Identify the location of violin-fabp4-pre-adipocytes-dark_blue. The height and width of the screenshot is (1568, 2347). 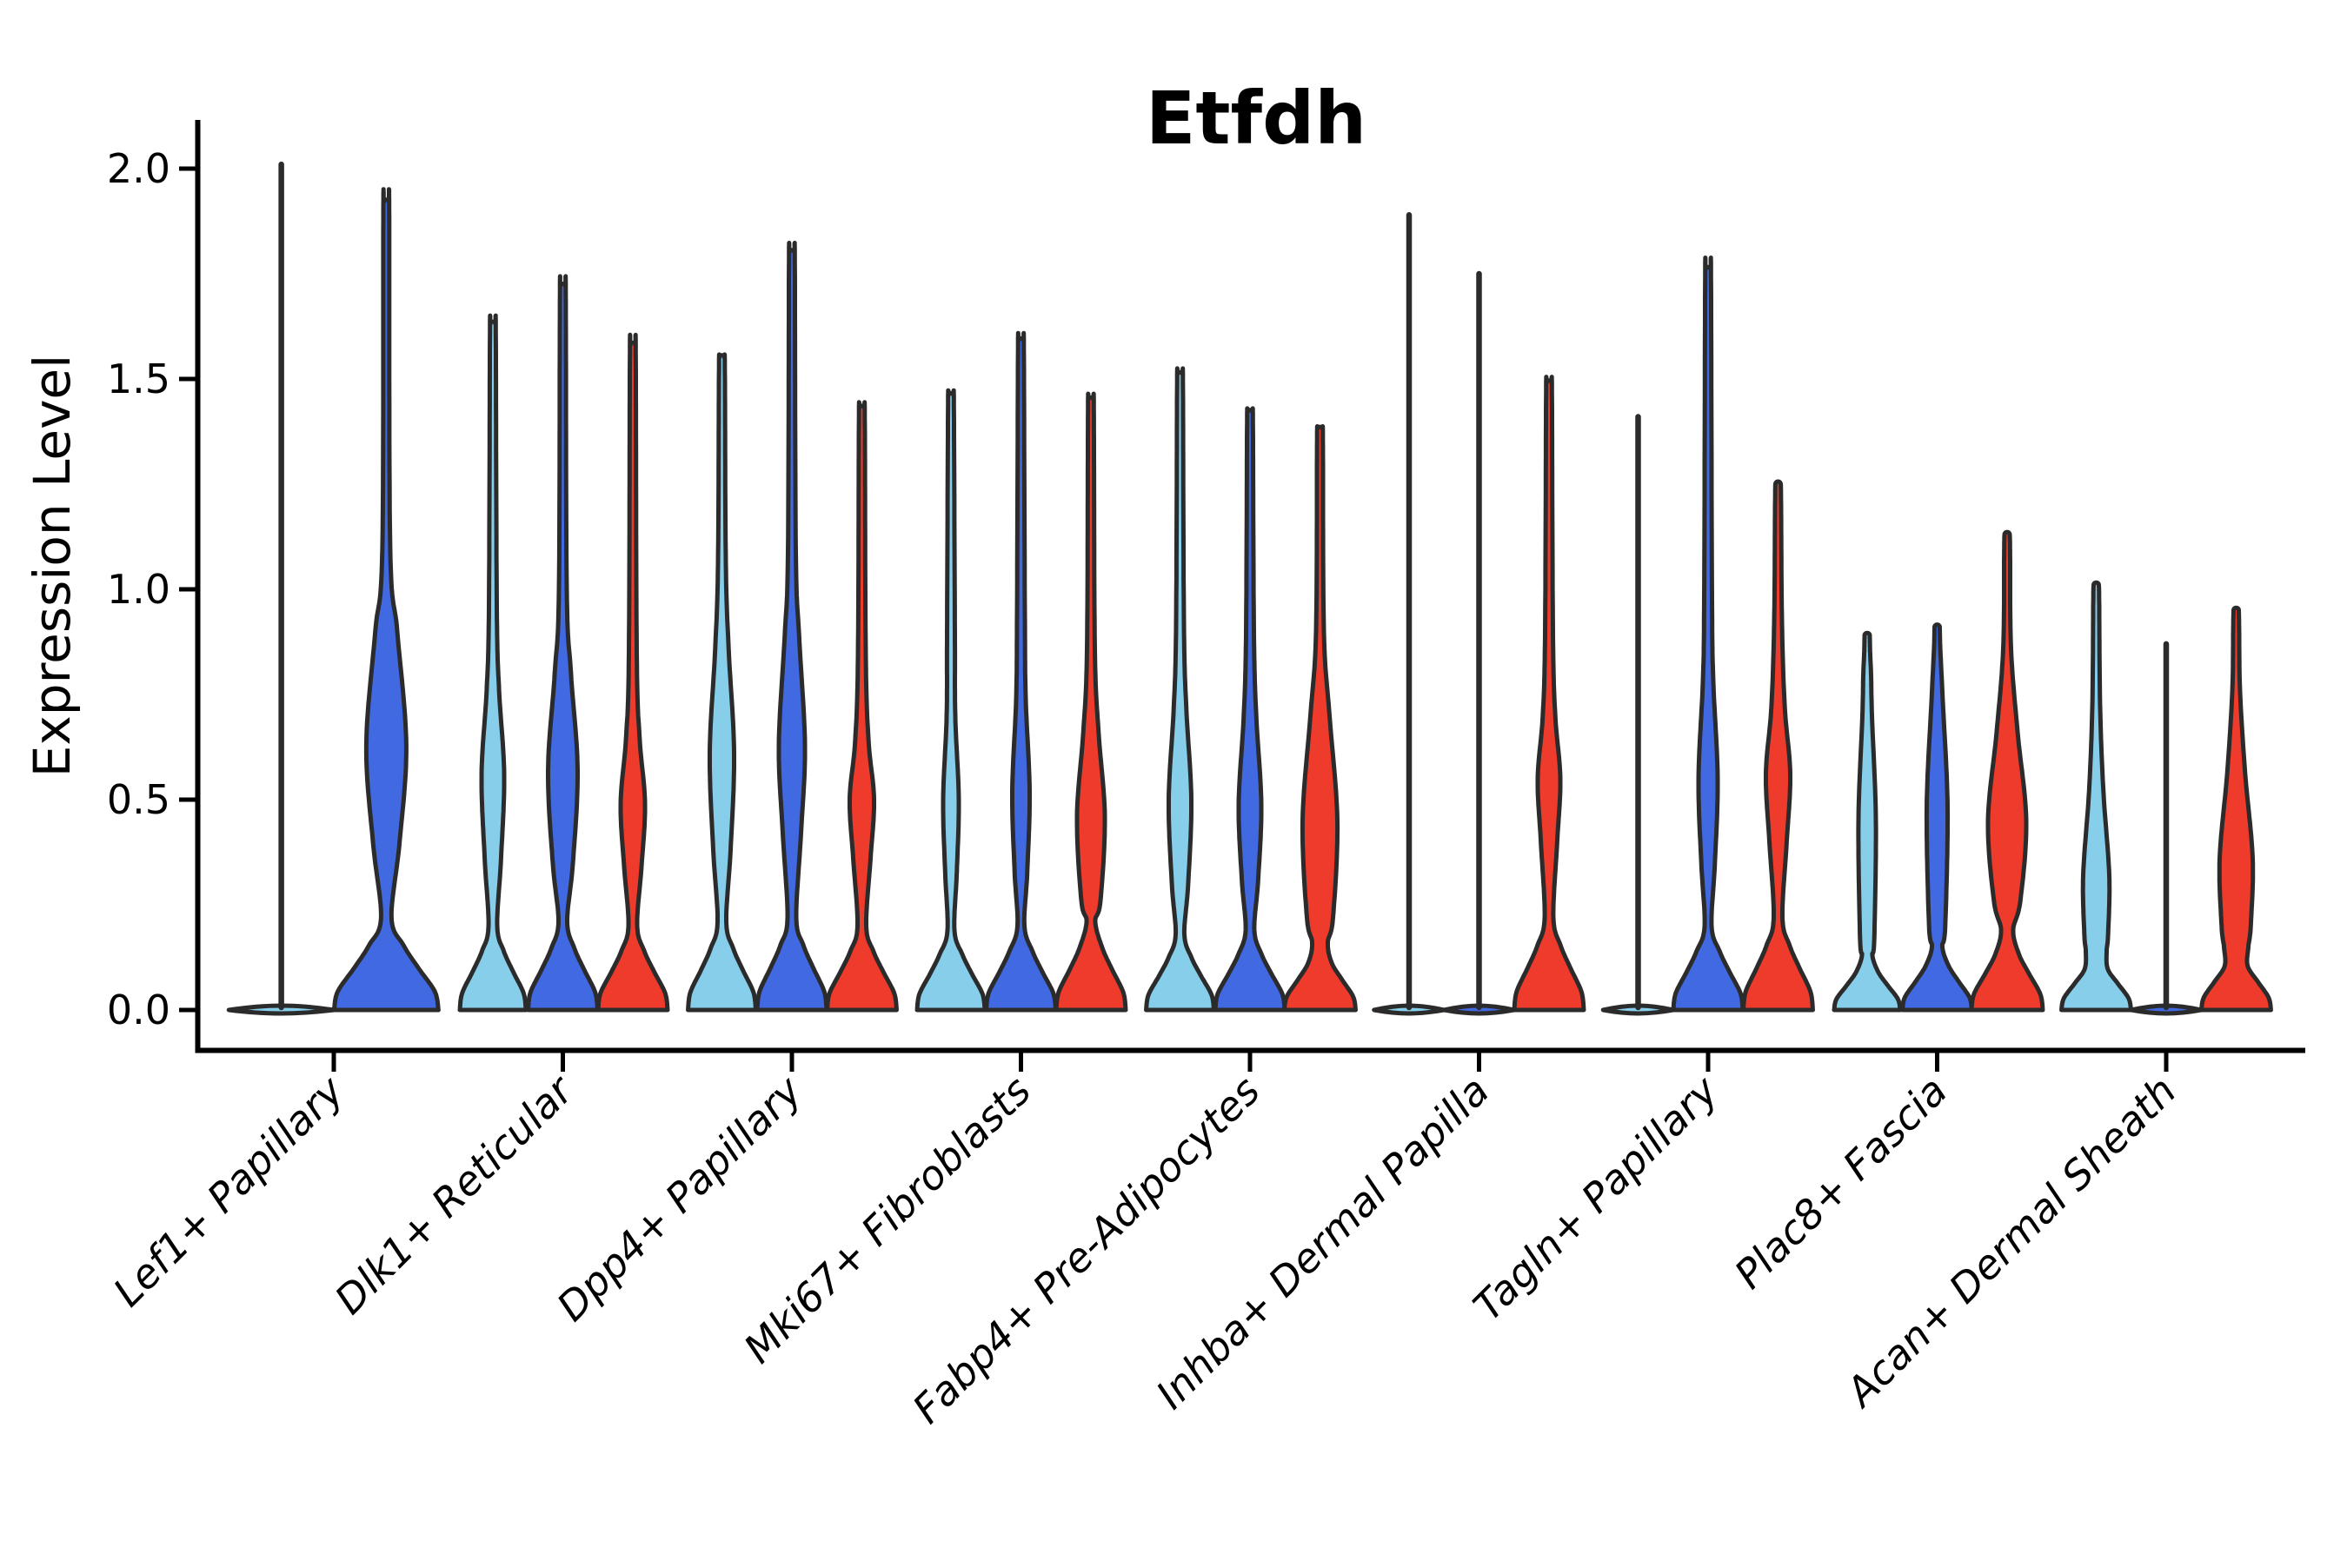
(1250, 709).